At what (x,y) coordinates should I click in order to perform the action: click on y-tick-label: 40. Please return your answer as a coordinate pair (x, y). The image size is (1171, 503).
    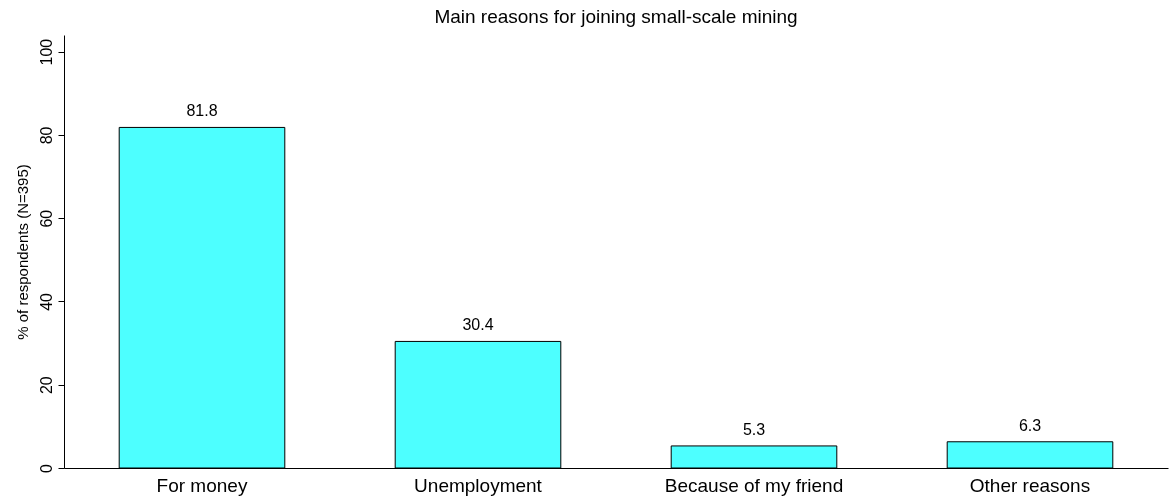
    Looking at the image, I should click on (46, 301).